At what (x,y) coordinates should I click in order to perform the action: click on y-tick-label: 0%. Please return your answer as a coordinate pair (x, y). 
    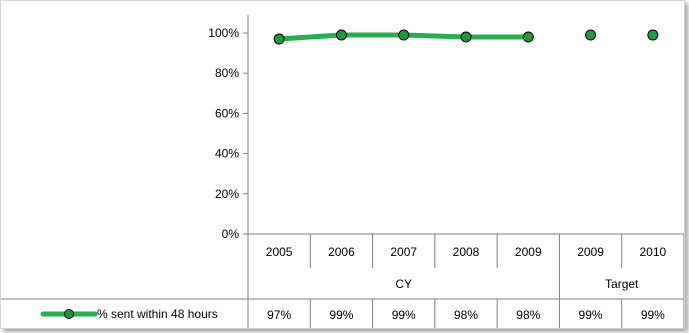
    Looking at the image, I should click on (231, 234).